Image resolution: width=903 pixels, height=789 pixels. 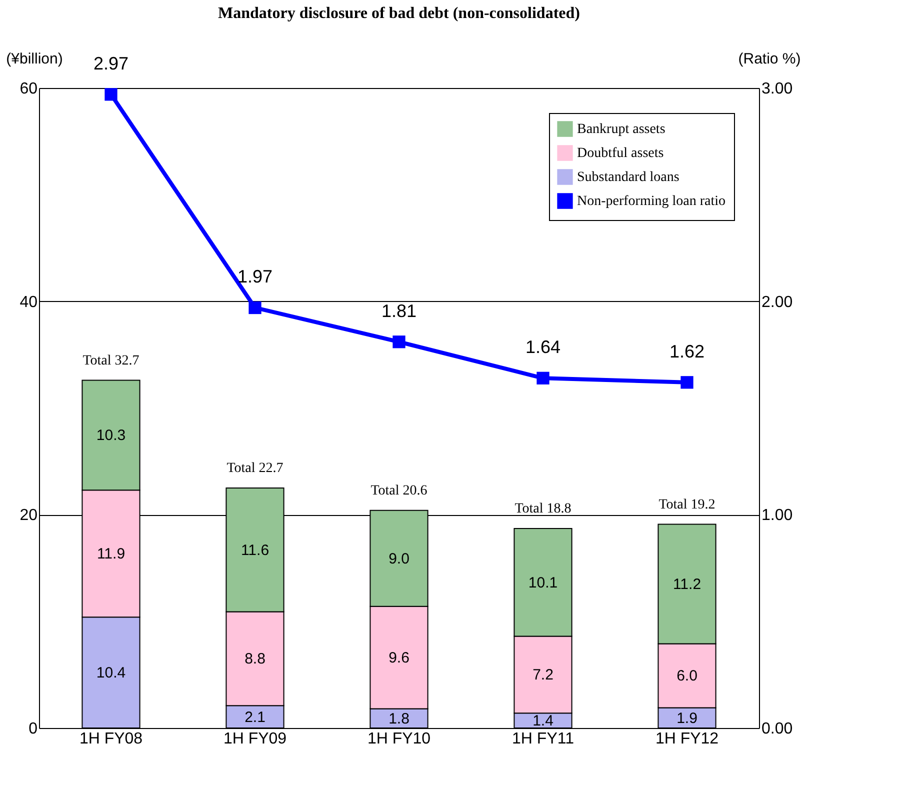 What do you see at coordinates (769, 59) in the screenshot?
I see `y2-axis-title: (Ratio %)` at bounding box center [769, 59].